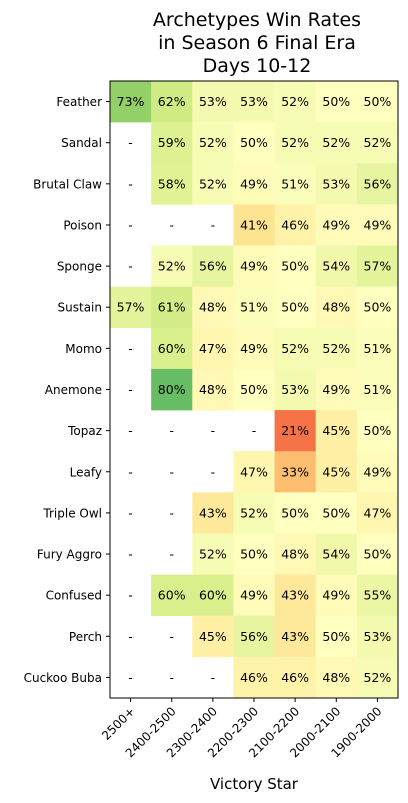 This screenshot has width=408, height=803. I want to click on cell-value-label: 33%, so click(295, 471).